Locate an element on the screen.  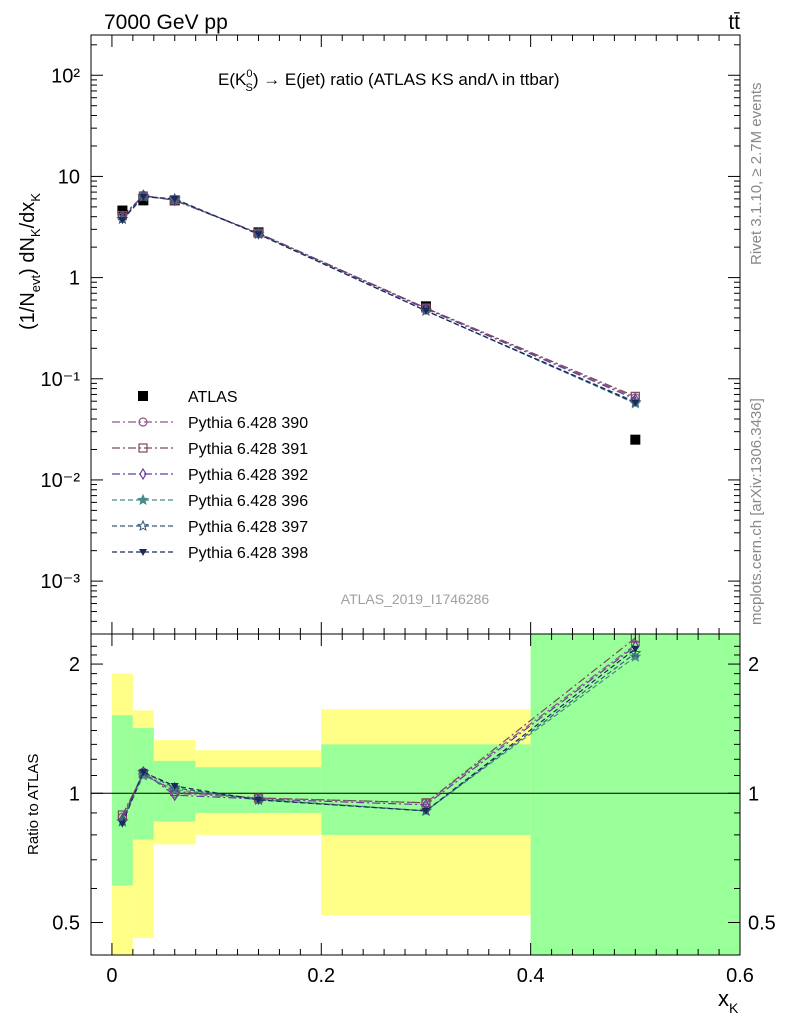
y-tick-label: 1 is located at coordinates (74, 279).